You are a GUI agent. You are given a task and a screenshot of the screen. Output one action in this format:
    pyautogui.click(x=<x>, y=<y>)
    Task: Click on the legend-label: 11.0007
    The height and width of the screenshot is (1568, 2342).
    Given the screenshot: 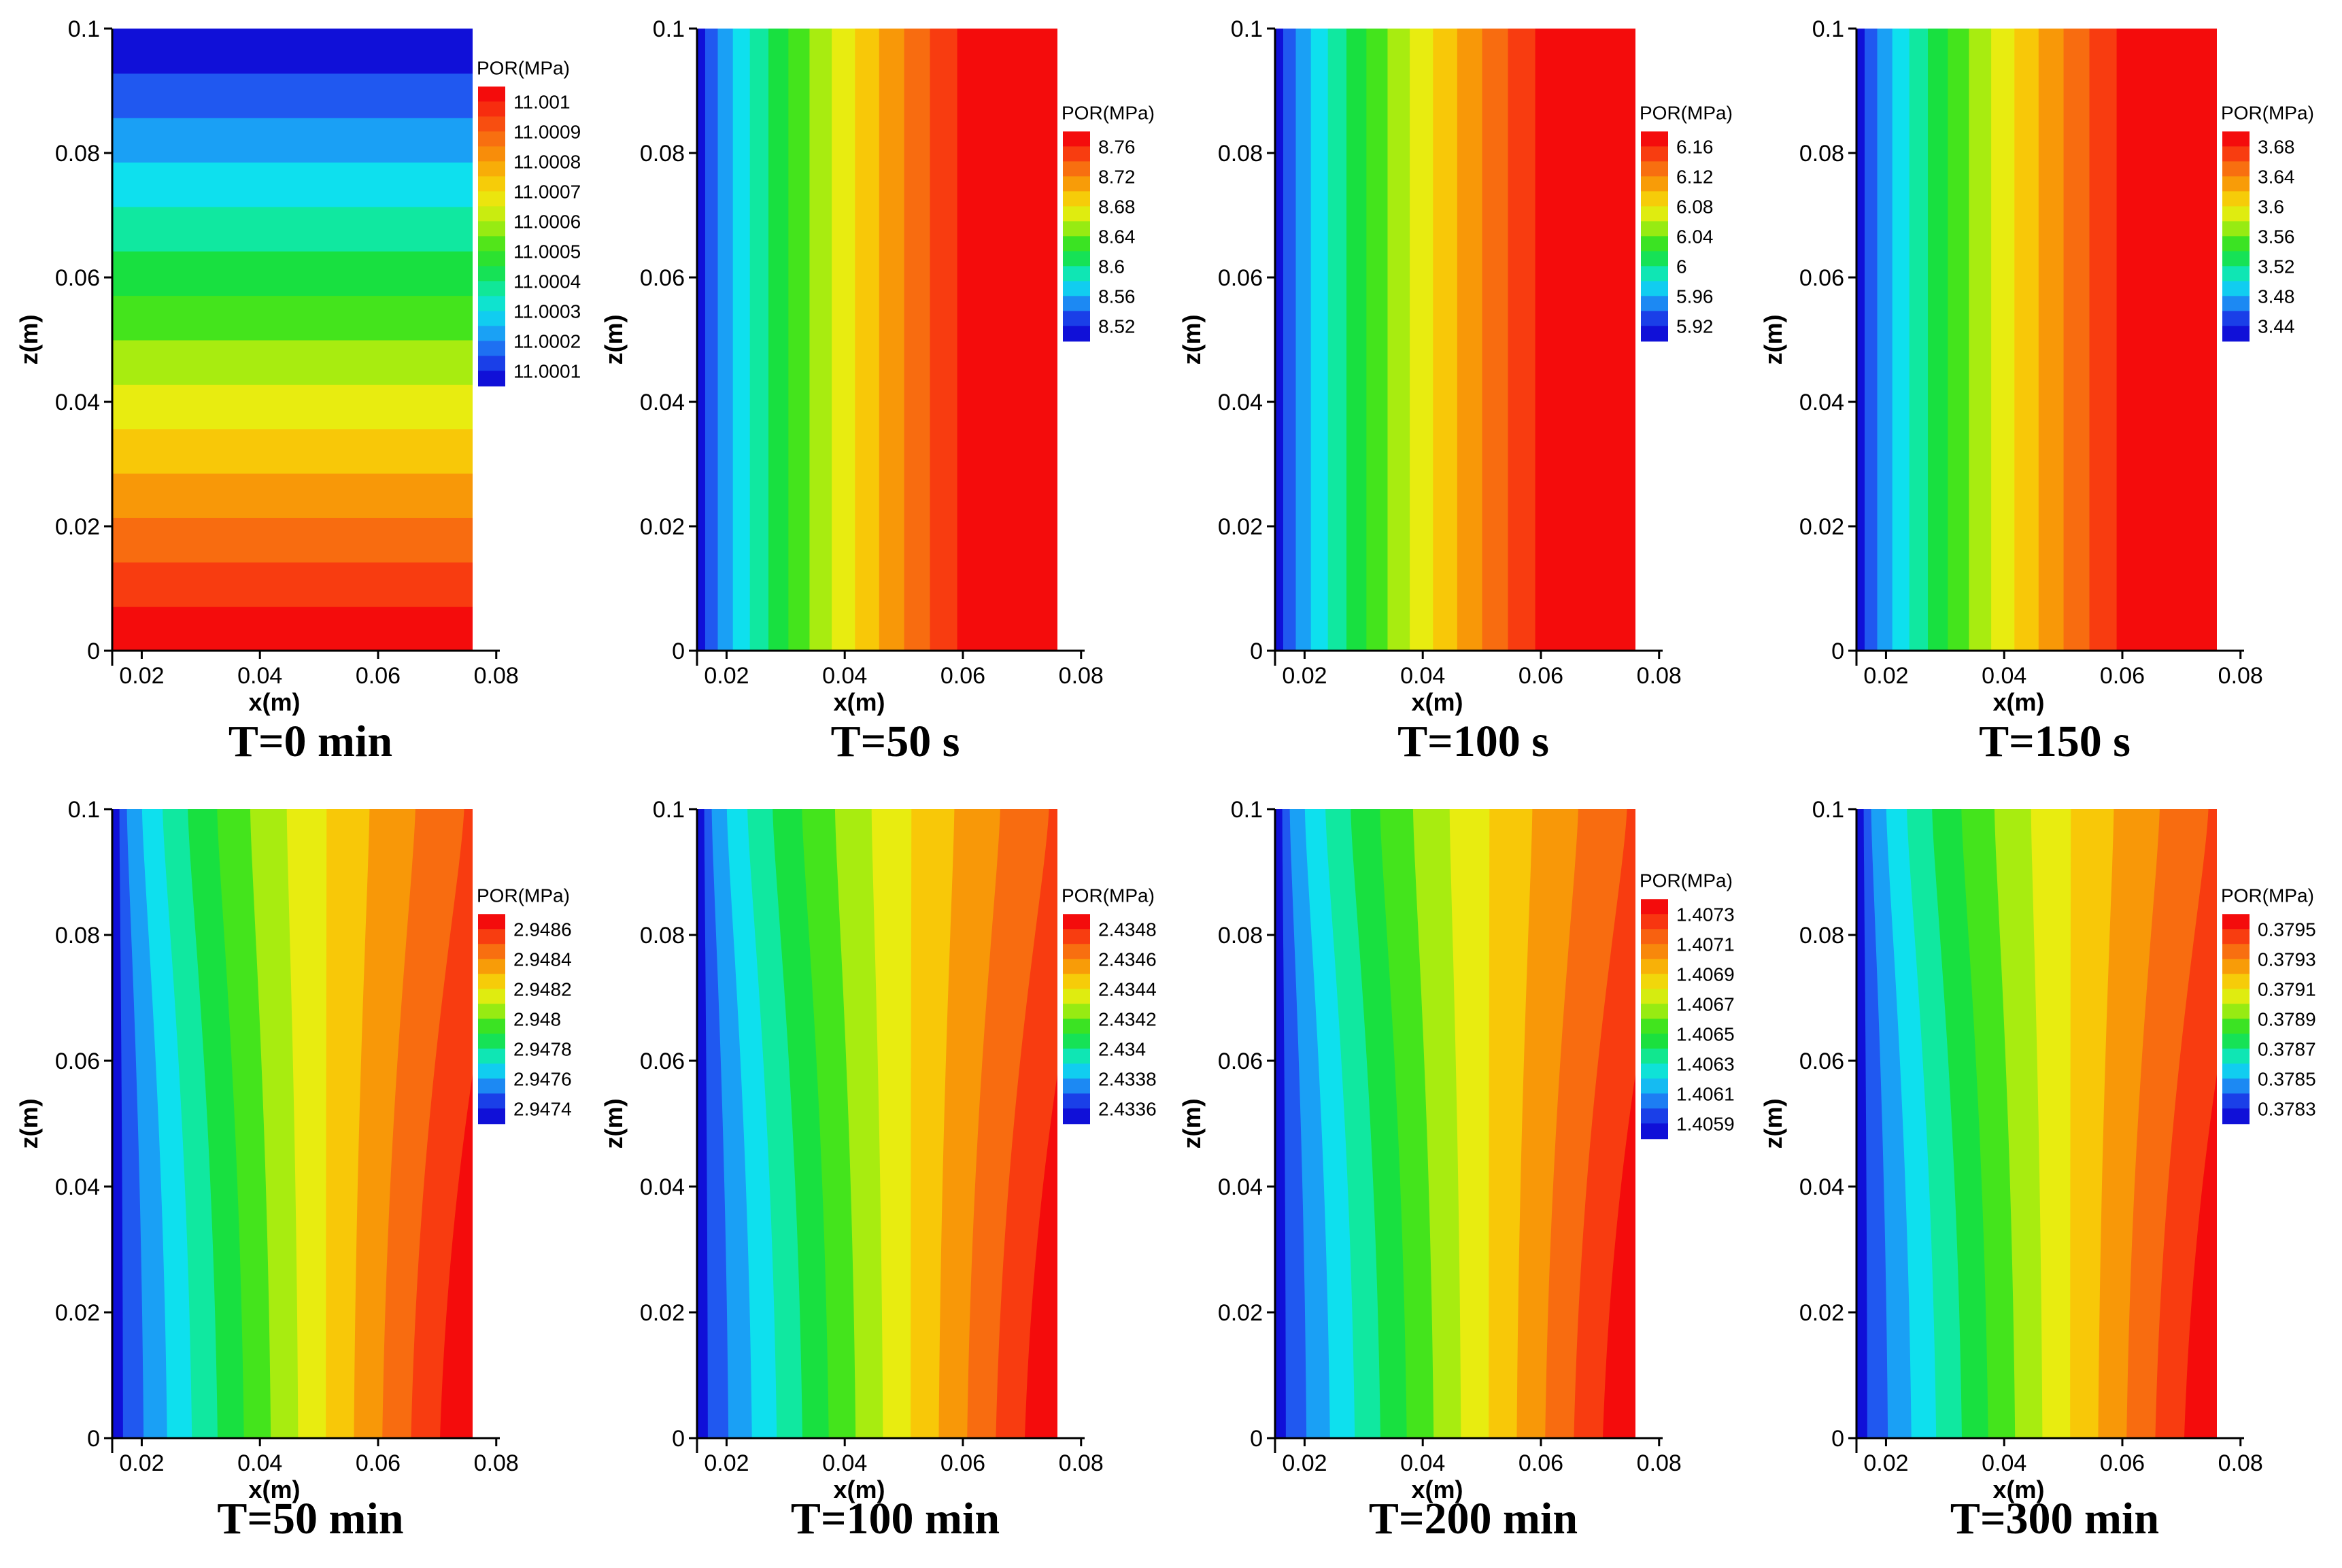 What is the action you would take?
    pyautogui.click(x=547, y=191)
    